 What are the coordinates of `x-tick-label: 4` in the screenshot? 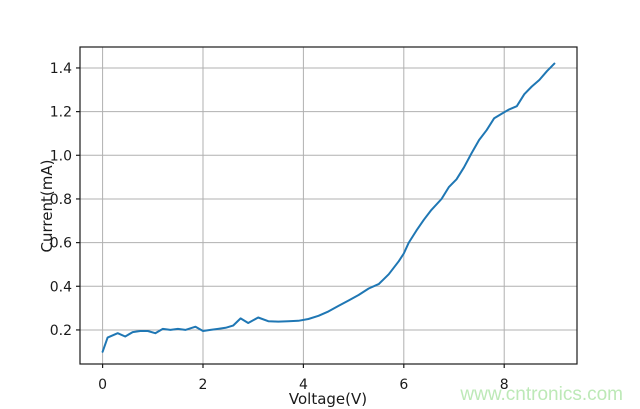 It's located at (303, 385).